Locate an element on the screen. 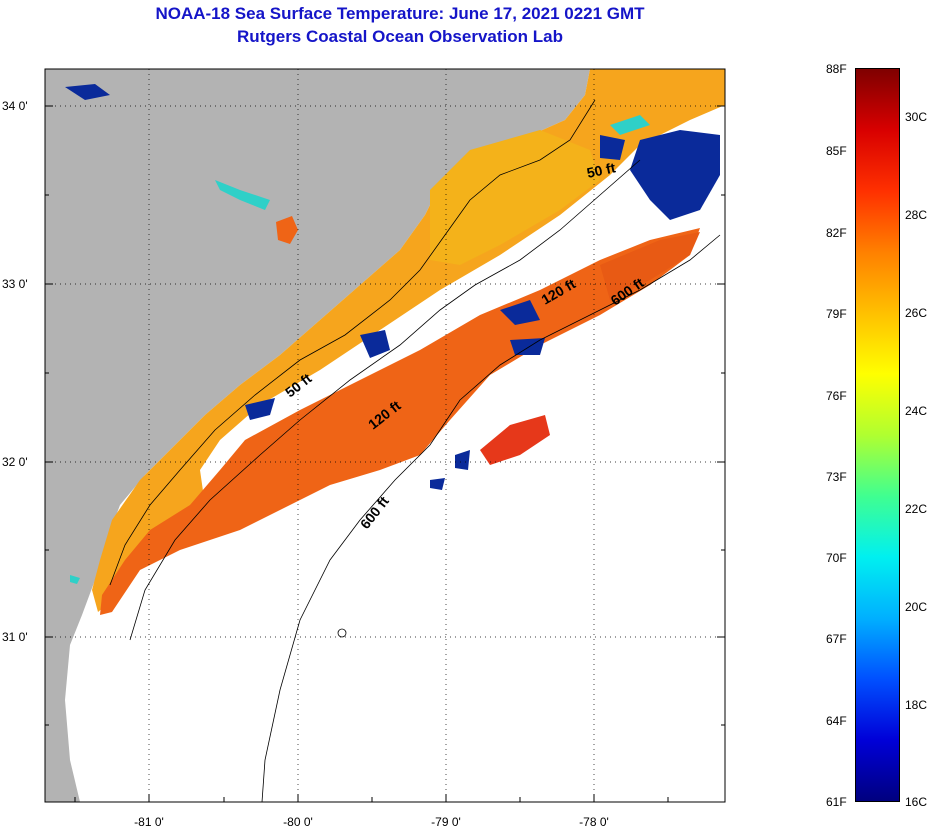 Image resolution: width=936 pixels, height=832 pixels. lat-label-31: 31 0' is located at coordinates (15, 637).